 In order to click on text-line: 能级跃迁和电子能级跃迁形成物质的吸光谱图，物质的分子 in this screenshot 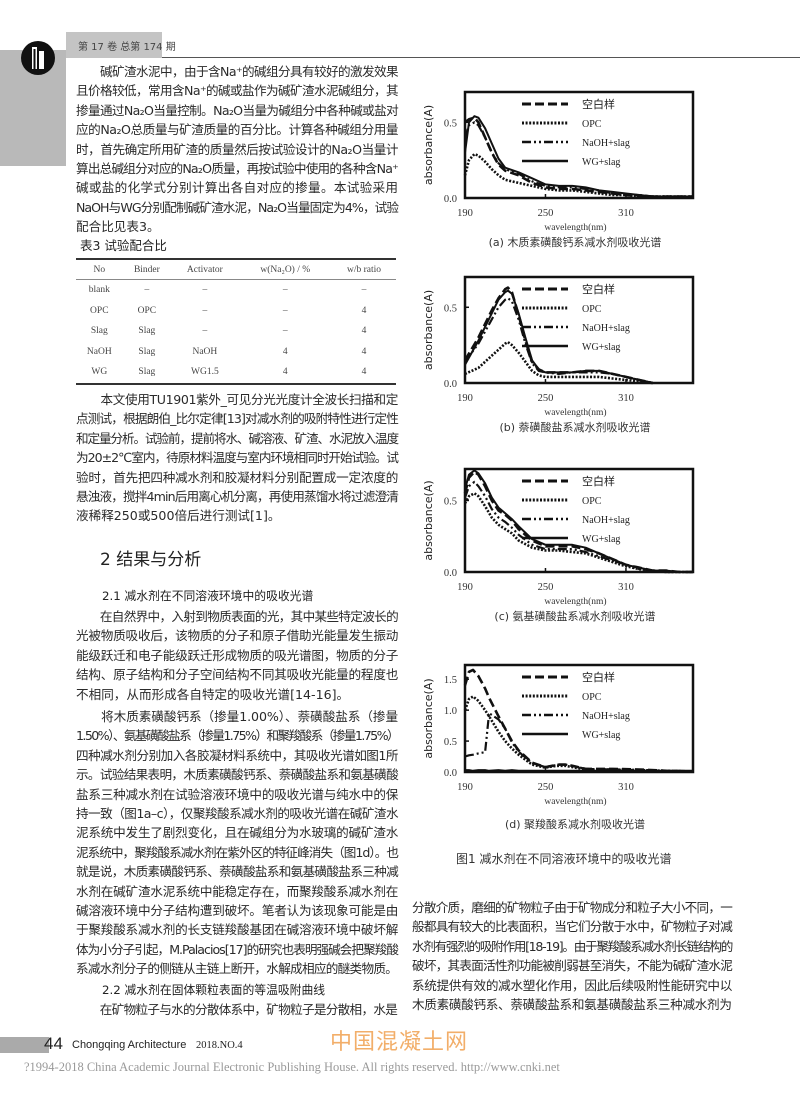, I will do `click(237, 655)`.